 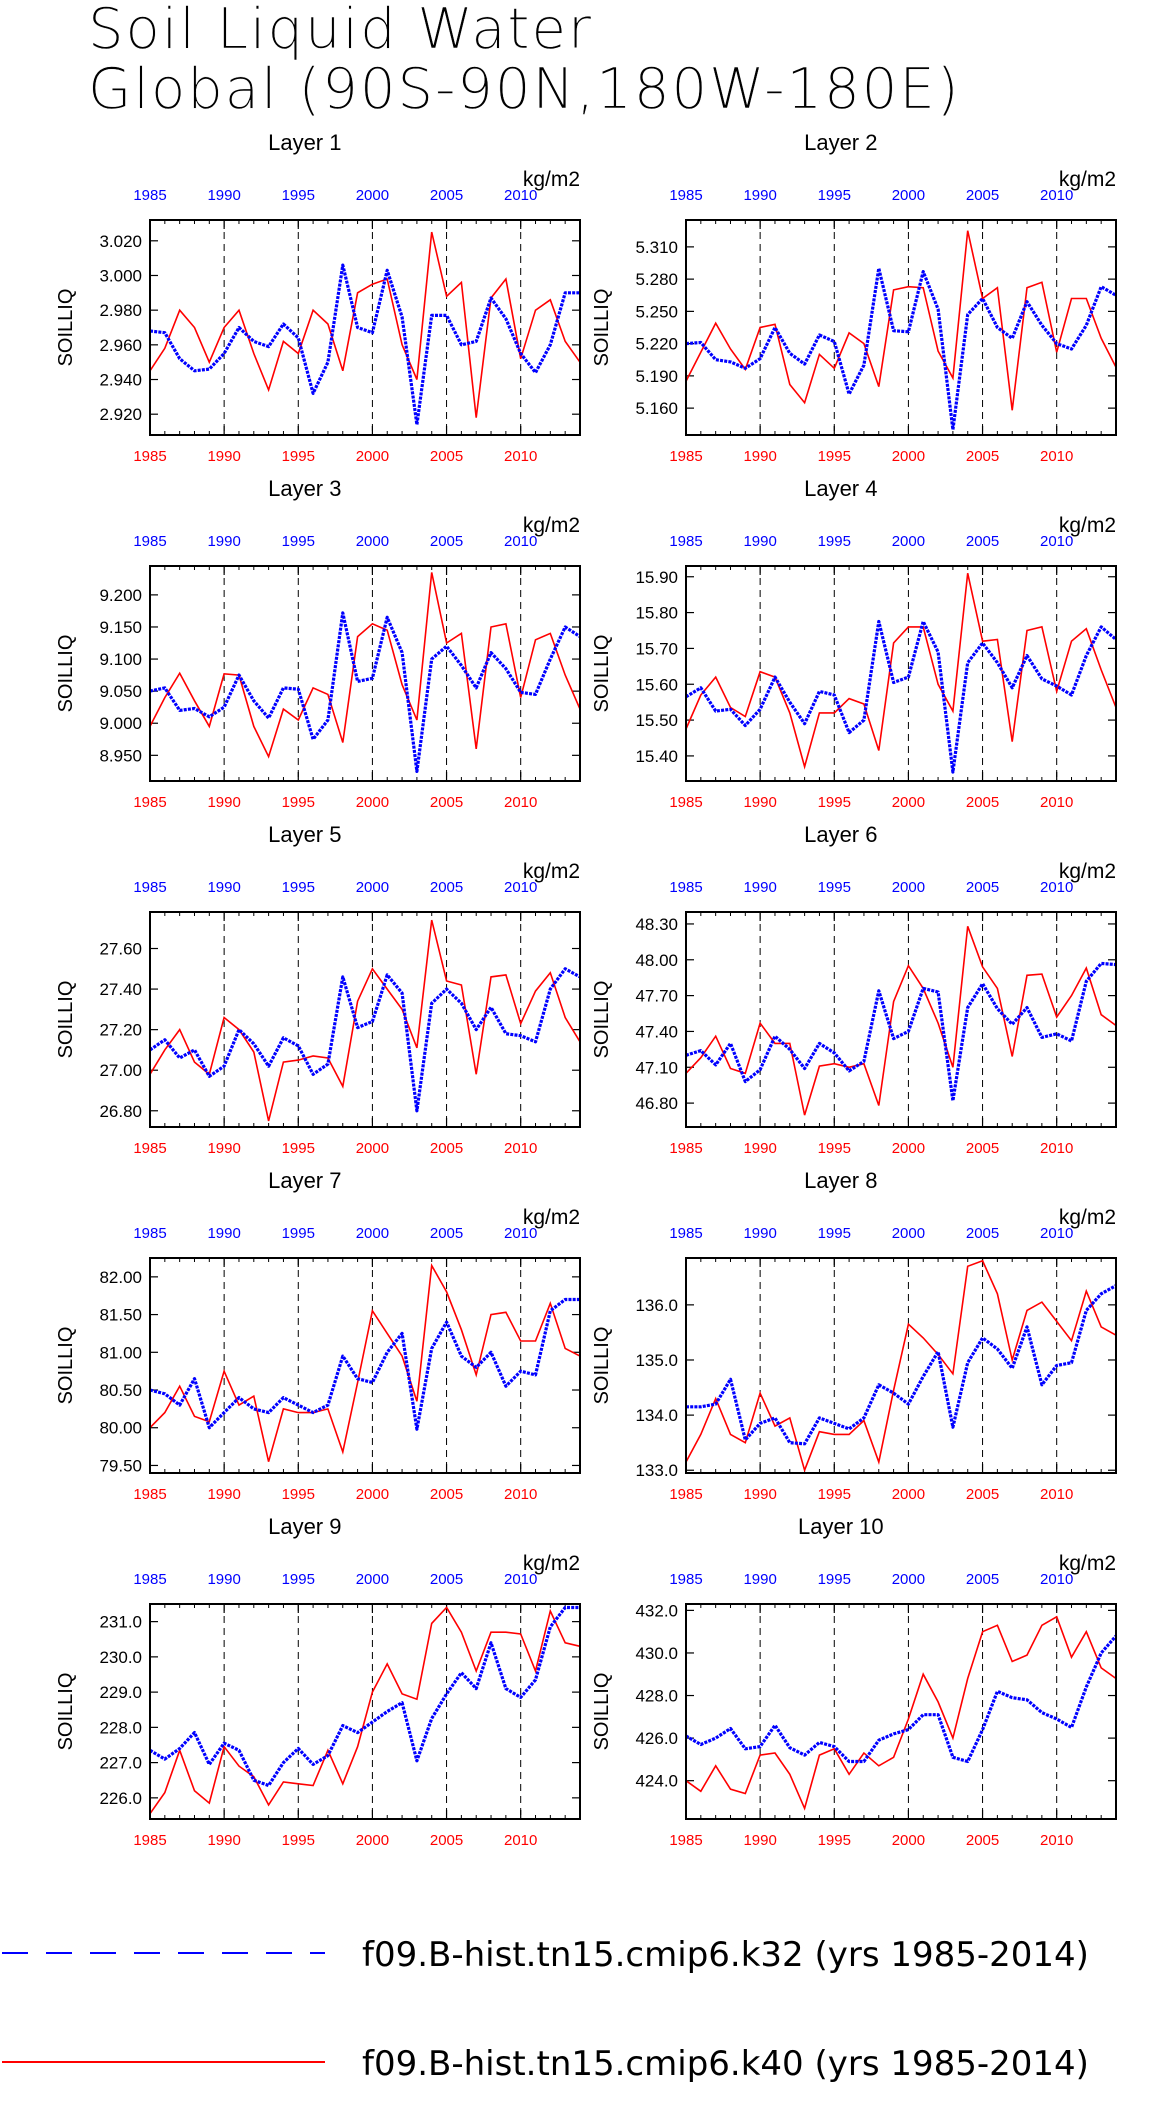 What do you see at coordinates (524, 89) in the screenshot?
I see `figure-title-line-2: Global (90S-90N,180W-180E)` at bounding box center [524, 89].